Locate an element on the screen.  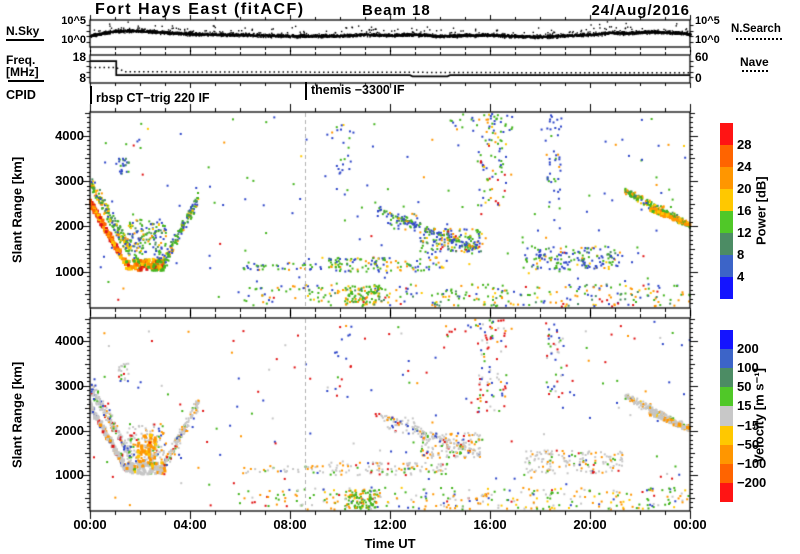
colorbar-tick-label: 12 is located at coordinates (744, 232).